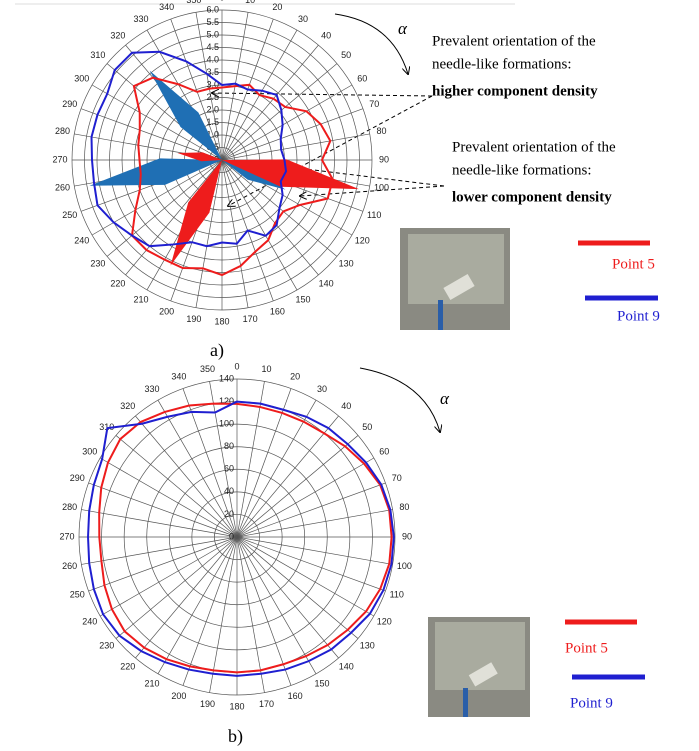 The width and height of the screenshot is (699, 751). I want to click on angle-label: 150, so click(302, 300).